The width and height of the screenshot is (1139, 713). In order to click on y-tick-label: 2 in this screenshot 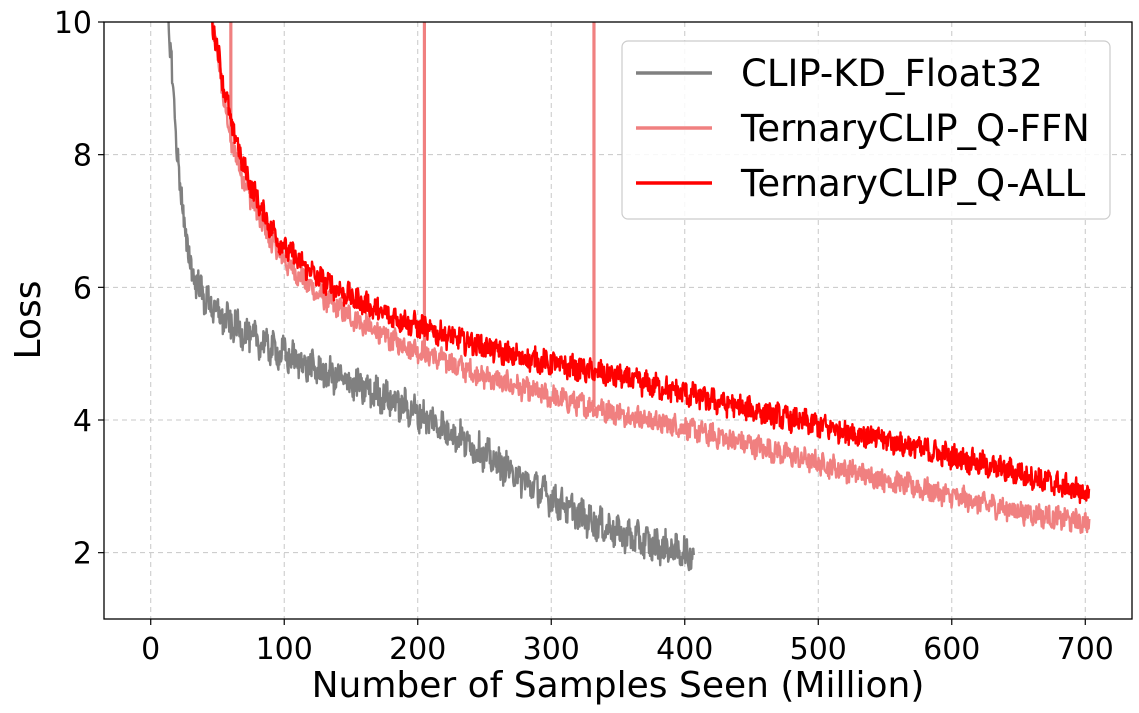, I will do `click(82, 554)`.